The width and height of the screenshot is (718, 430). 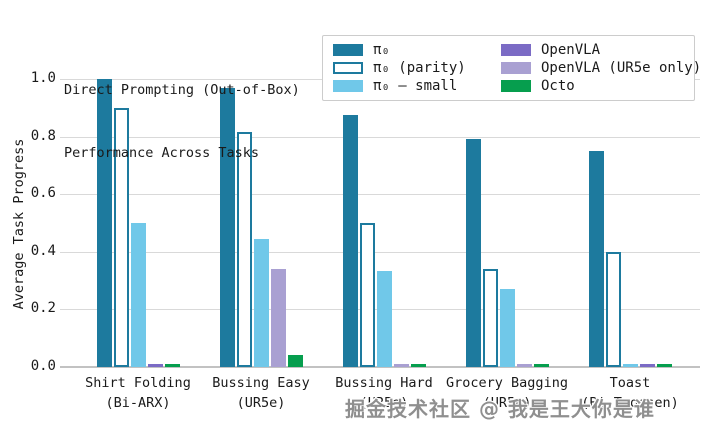 I want to click on legend-label: π₀, so click(x=381, y=50).